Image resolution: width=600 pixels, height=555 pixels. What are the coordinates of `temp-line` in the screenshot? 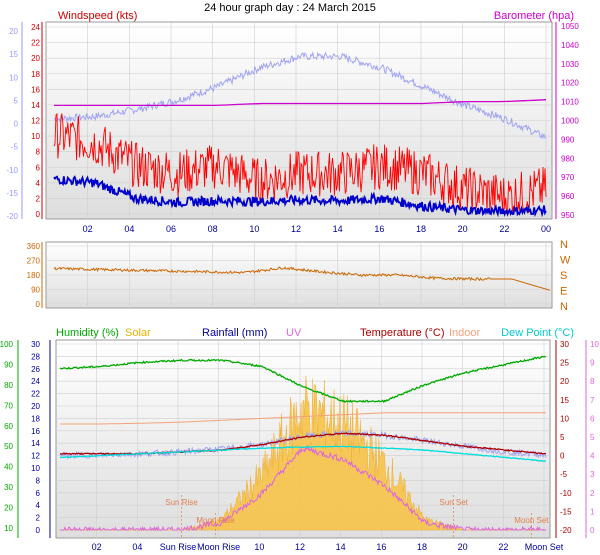 It's located at (300, 95).